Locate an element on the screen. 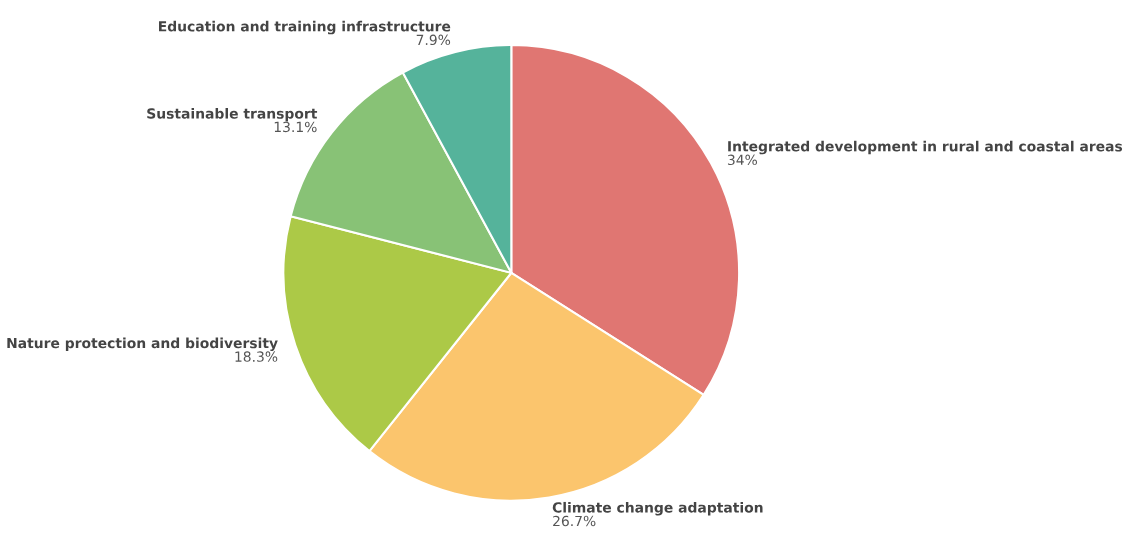  slice-label: Sustainable transport is located at coordinates (232, 115).